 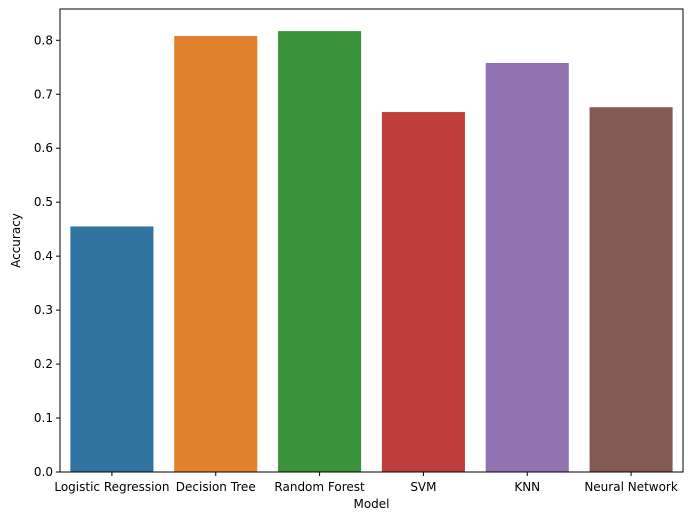 I want to click on bar-knn, so click(x=527, y=267).